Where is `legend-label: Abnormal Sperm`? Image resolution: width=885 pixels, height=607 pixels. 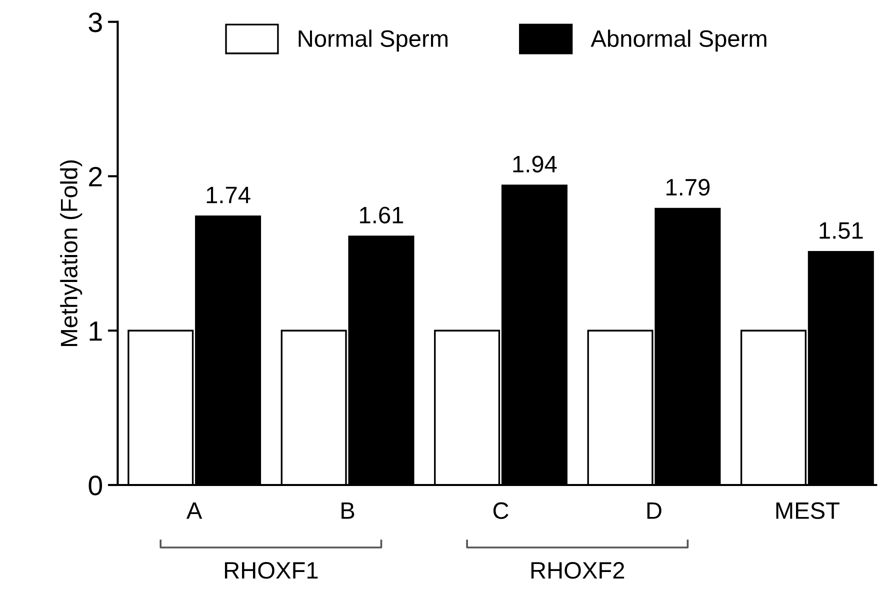 legend-label: Abnormal Sperm is located at coordinates (678, 41).